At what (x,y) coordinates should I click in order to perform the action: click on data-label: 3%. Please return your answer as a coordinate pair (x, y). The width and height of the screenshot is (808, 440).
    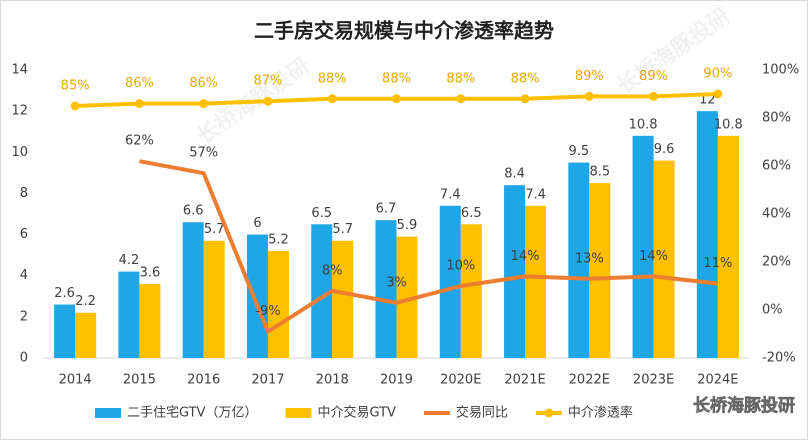
    Looking at the image, I should click on (396, 282).